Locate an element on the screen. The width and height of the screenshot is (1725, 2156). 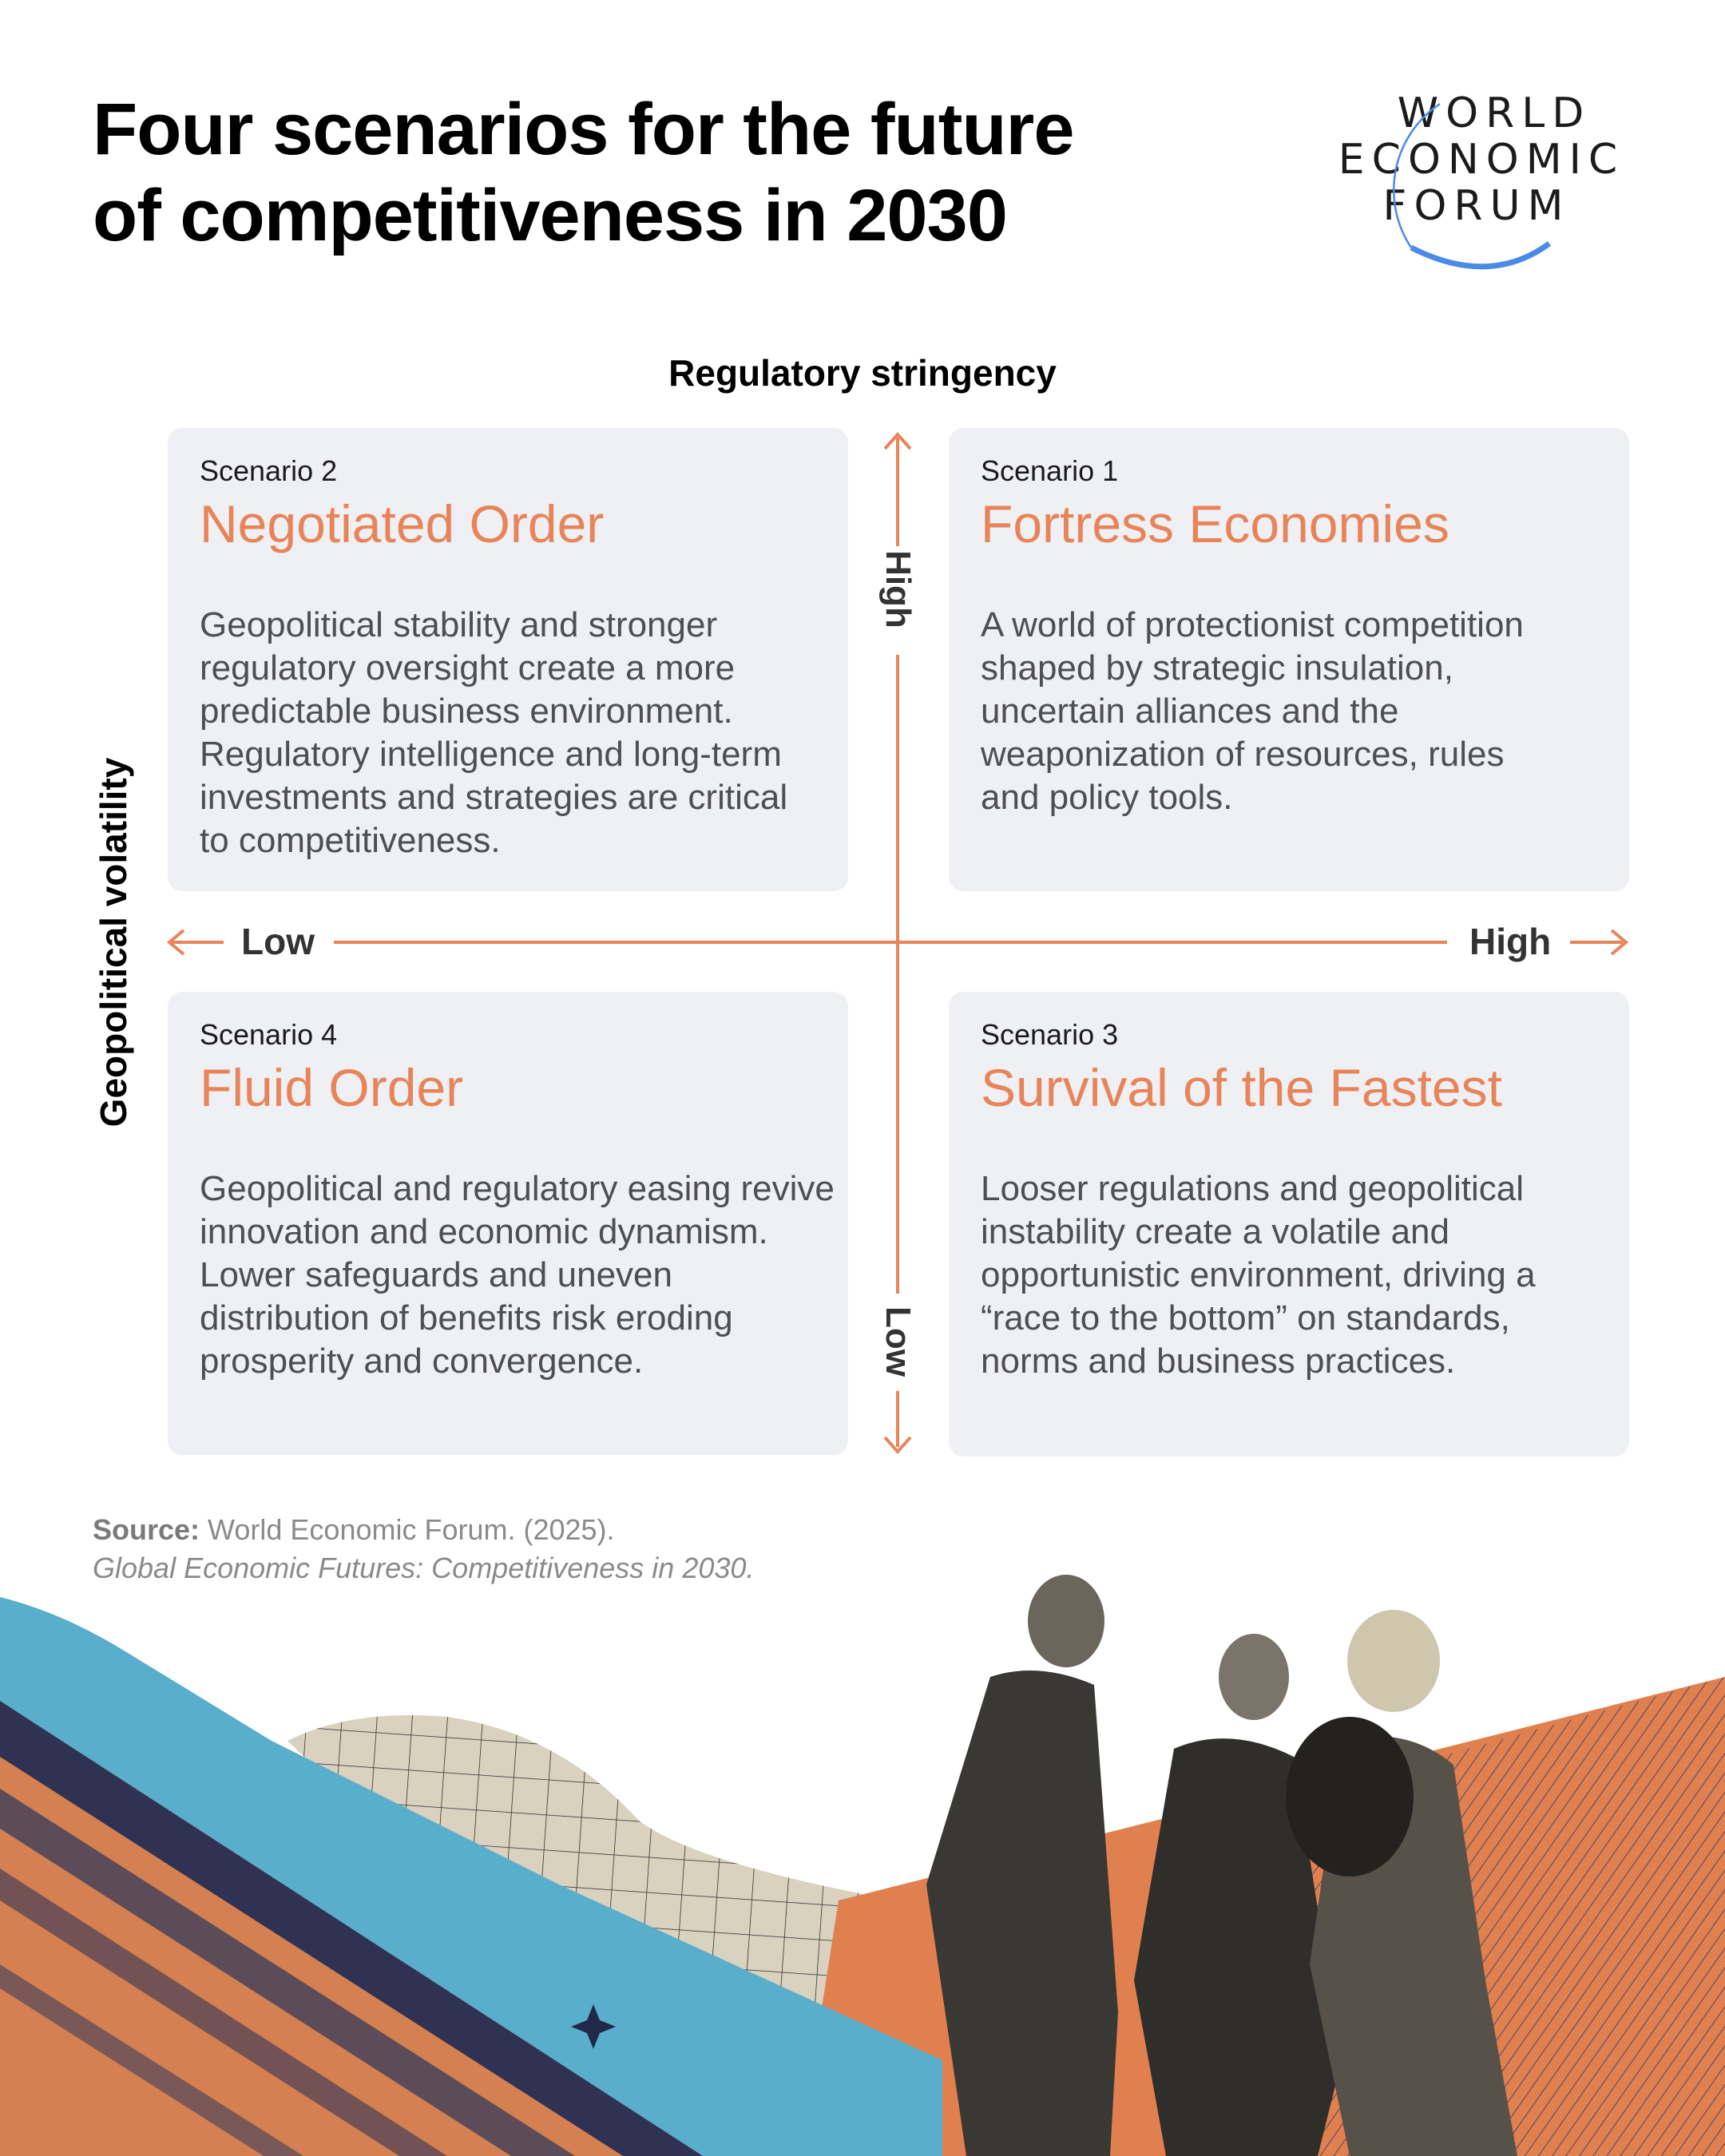
scenario-number: Scenario 3 is located at coordinates (1050, 1034).